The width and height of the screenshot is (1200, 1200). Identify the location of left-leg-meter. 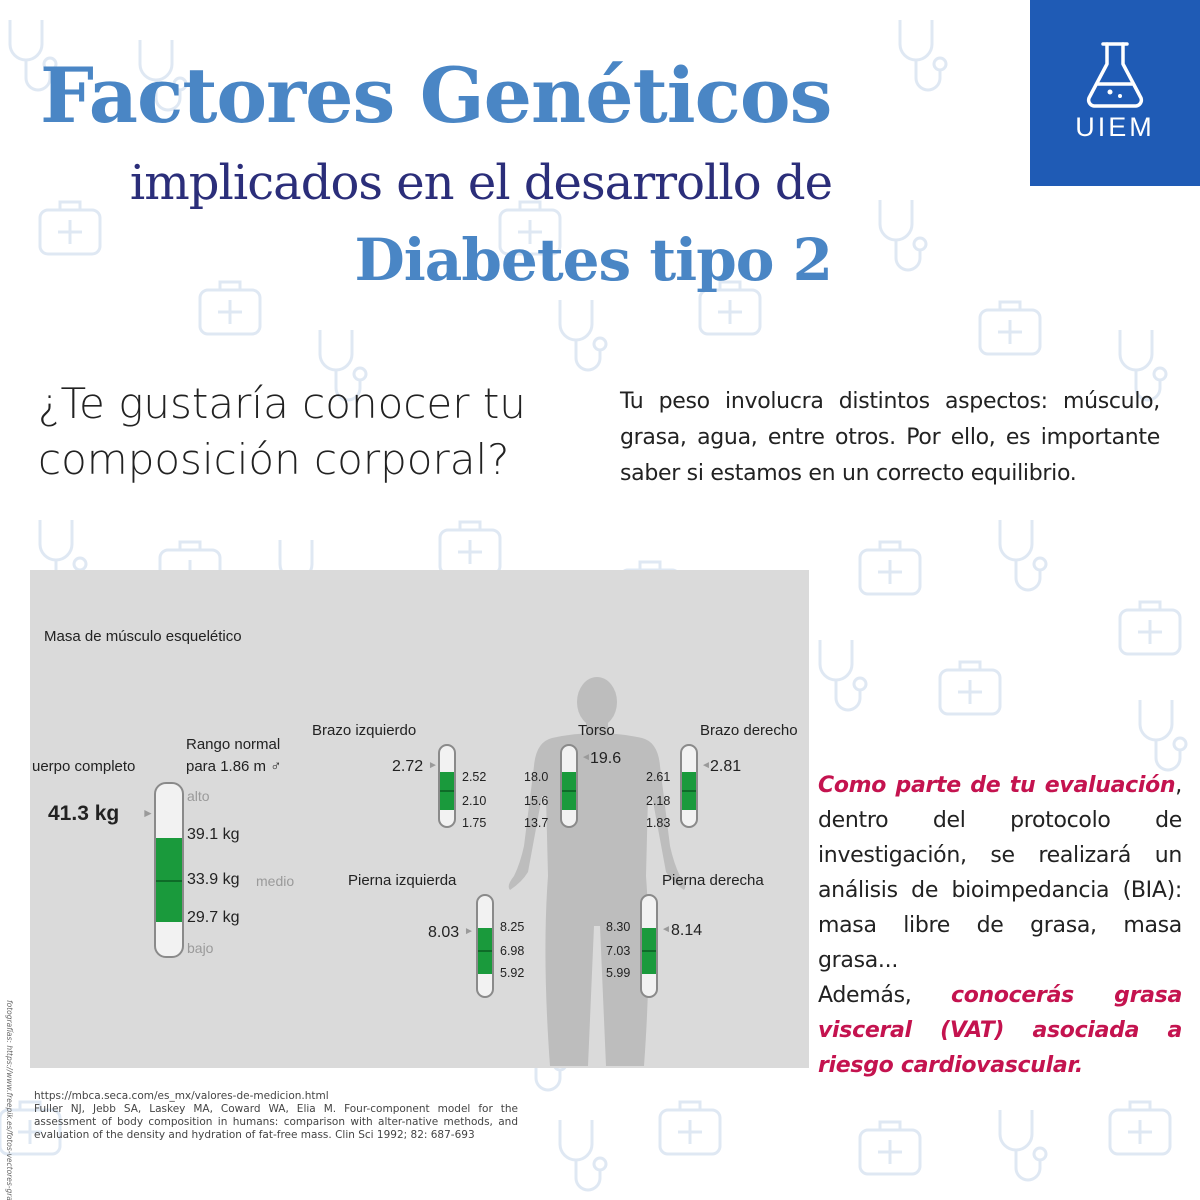
(485, 946).